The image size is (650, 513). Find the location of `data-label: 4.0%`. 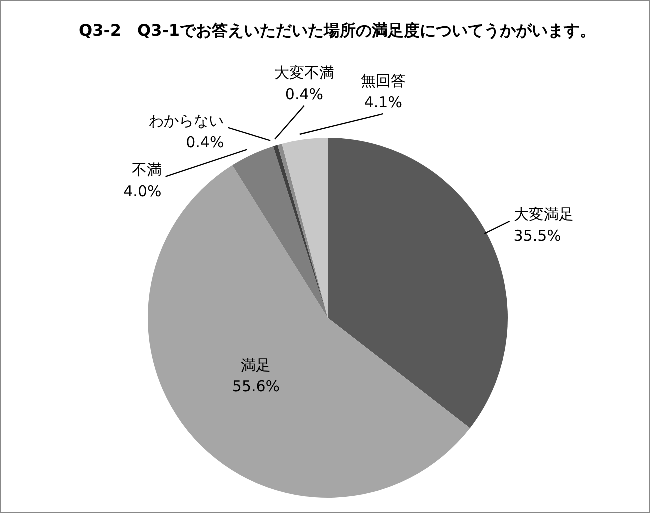

data-label: 4.0% is located at coordinates (143, 191).